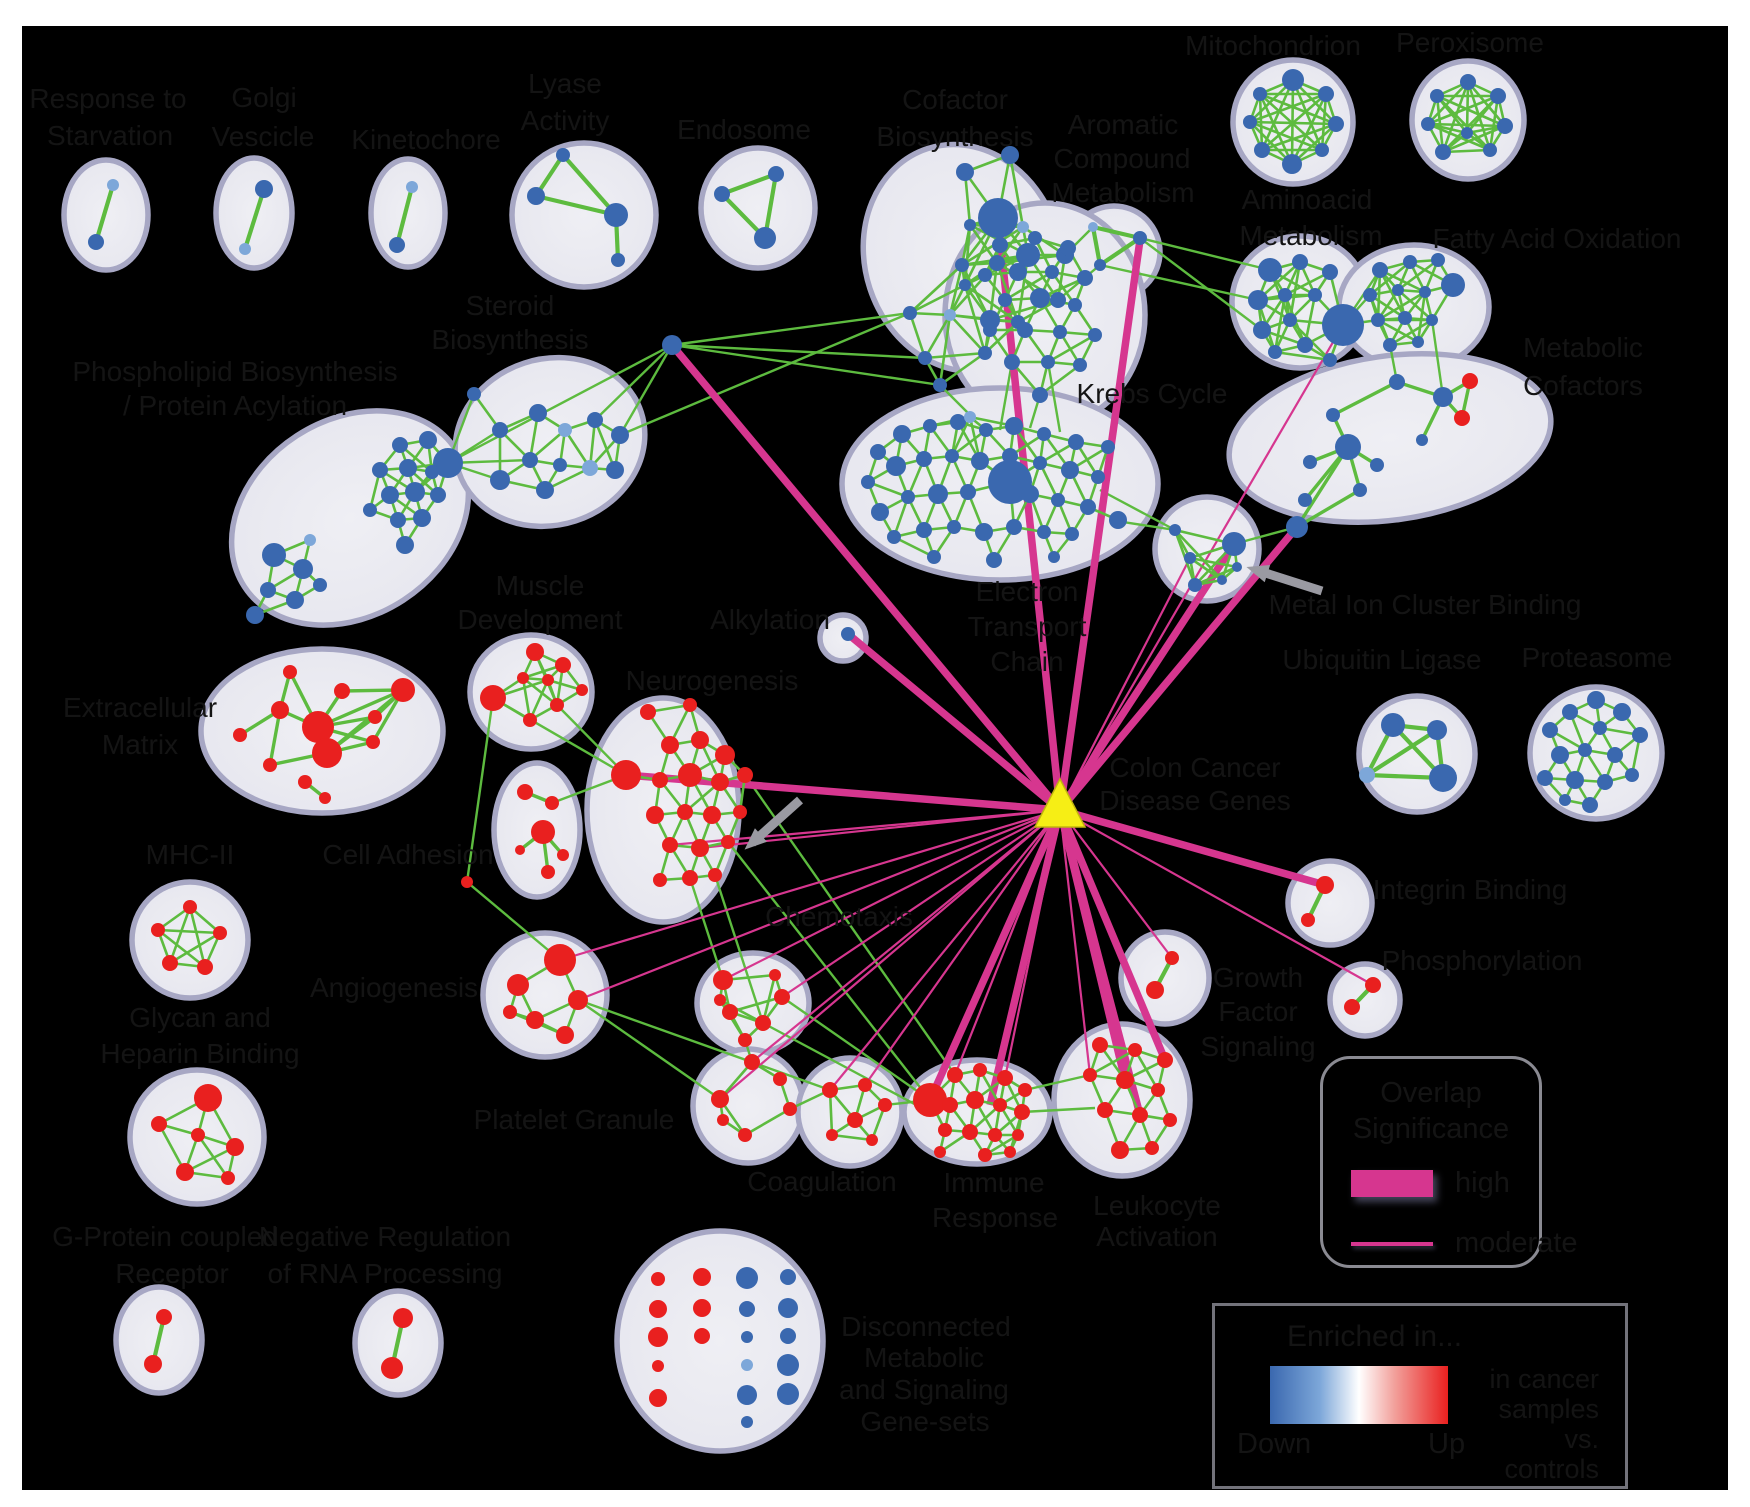  Describe the element at coordinates (1411, 332) in the screenshot. I see `edge-fatty-acid-oxidation` at that location.